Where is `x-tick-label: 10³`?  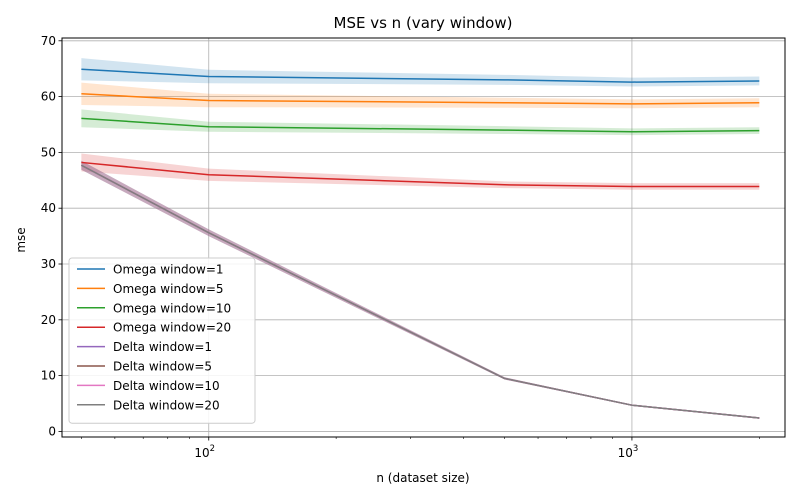 x-tick-label: 10³ is located at coordinates (628, 452).